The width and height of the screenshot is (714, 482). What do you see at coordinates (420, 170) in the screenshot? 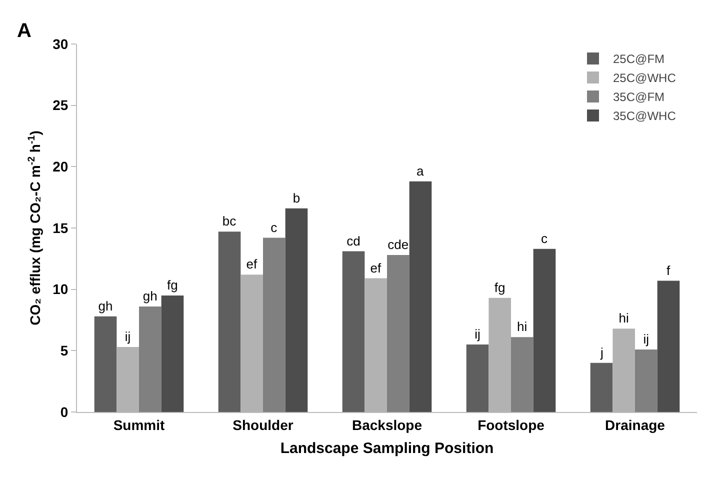
I see `data-label: a` at bounding box center [420, 170].